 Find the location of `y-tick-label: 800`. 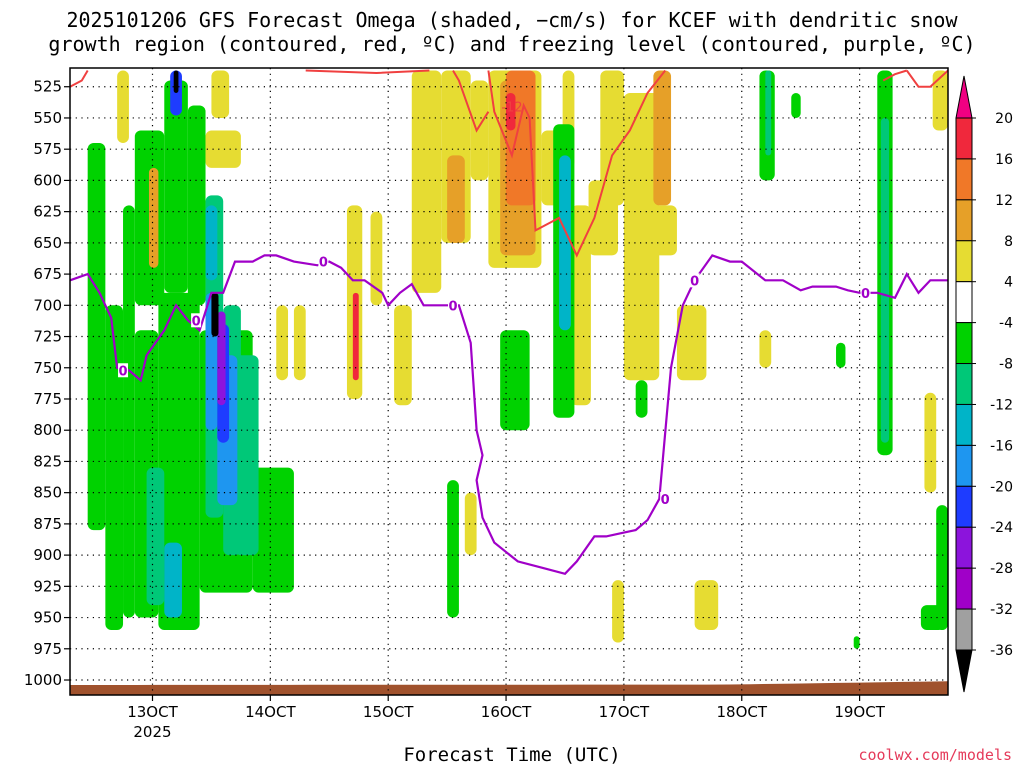

y-tick-label: 800 is located at coordinates (47, 430).